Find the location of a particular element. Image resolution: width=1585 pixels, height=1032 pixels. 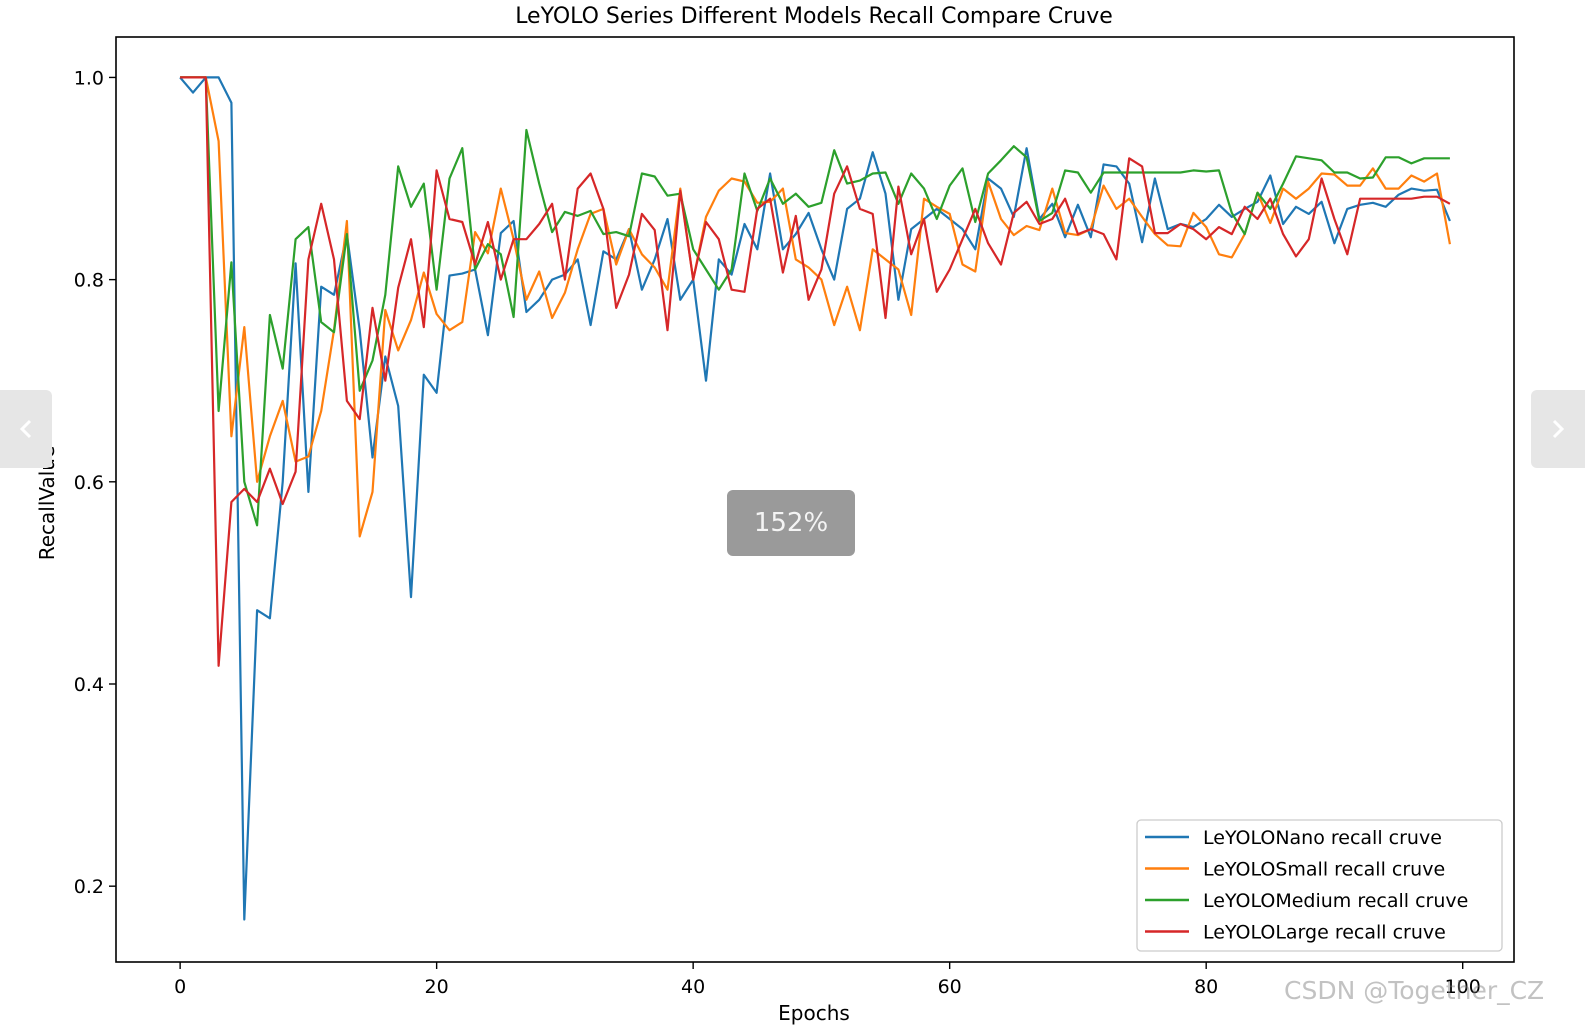

x-axis-label: Epochs is located at coordinates (814, 1013).